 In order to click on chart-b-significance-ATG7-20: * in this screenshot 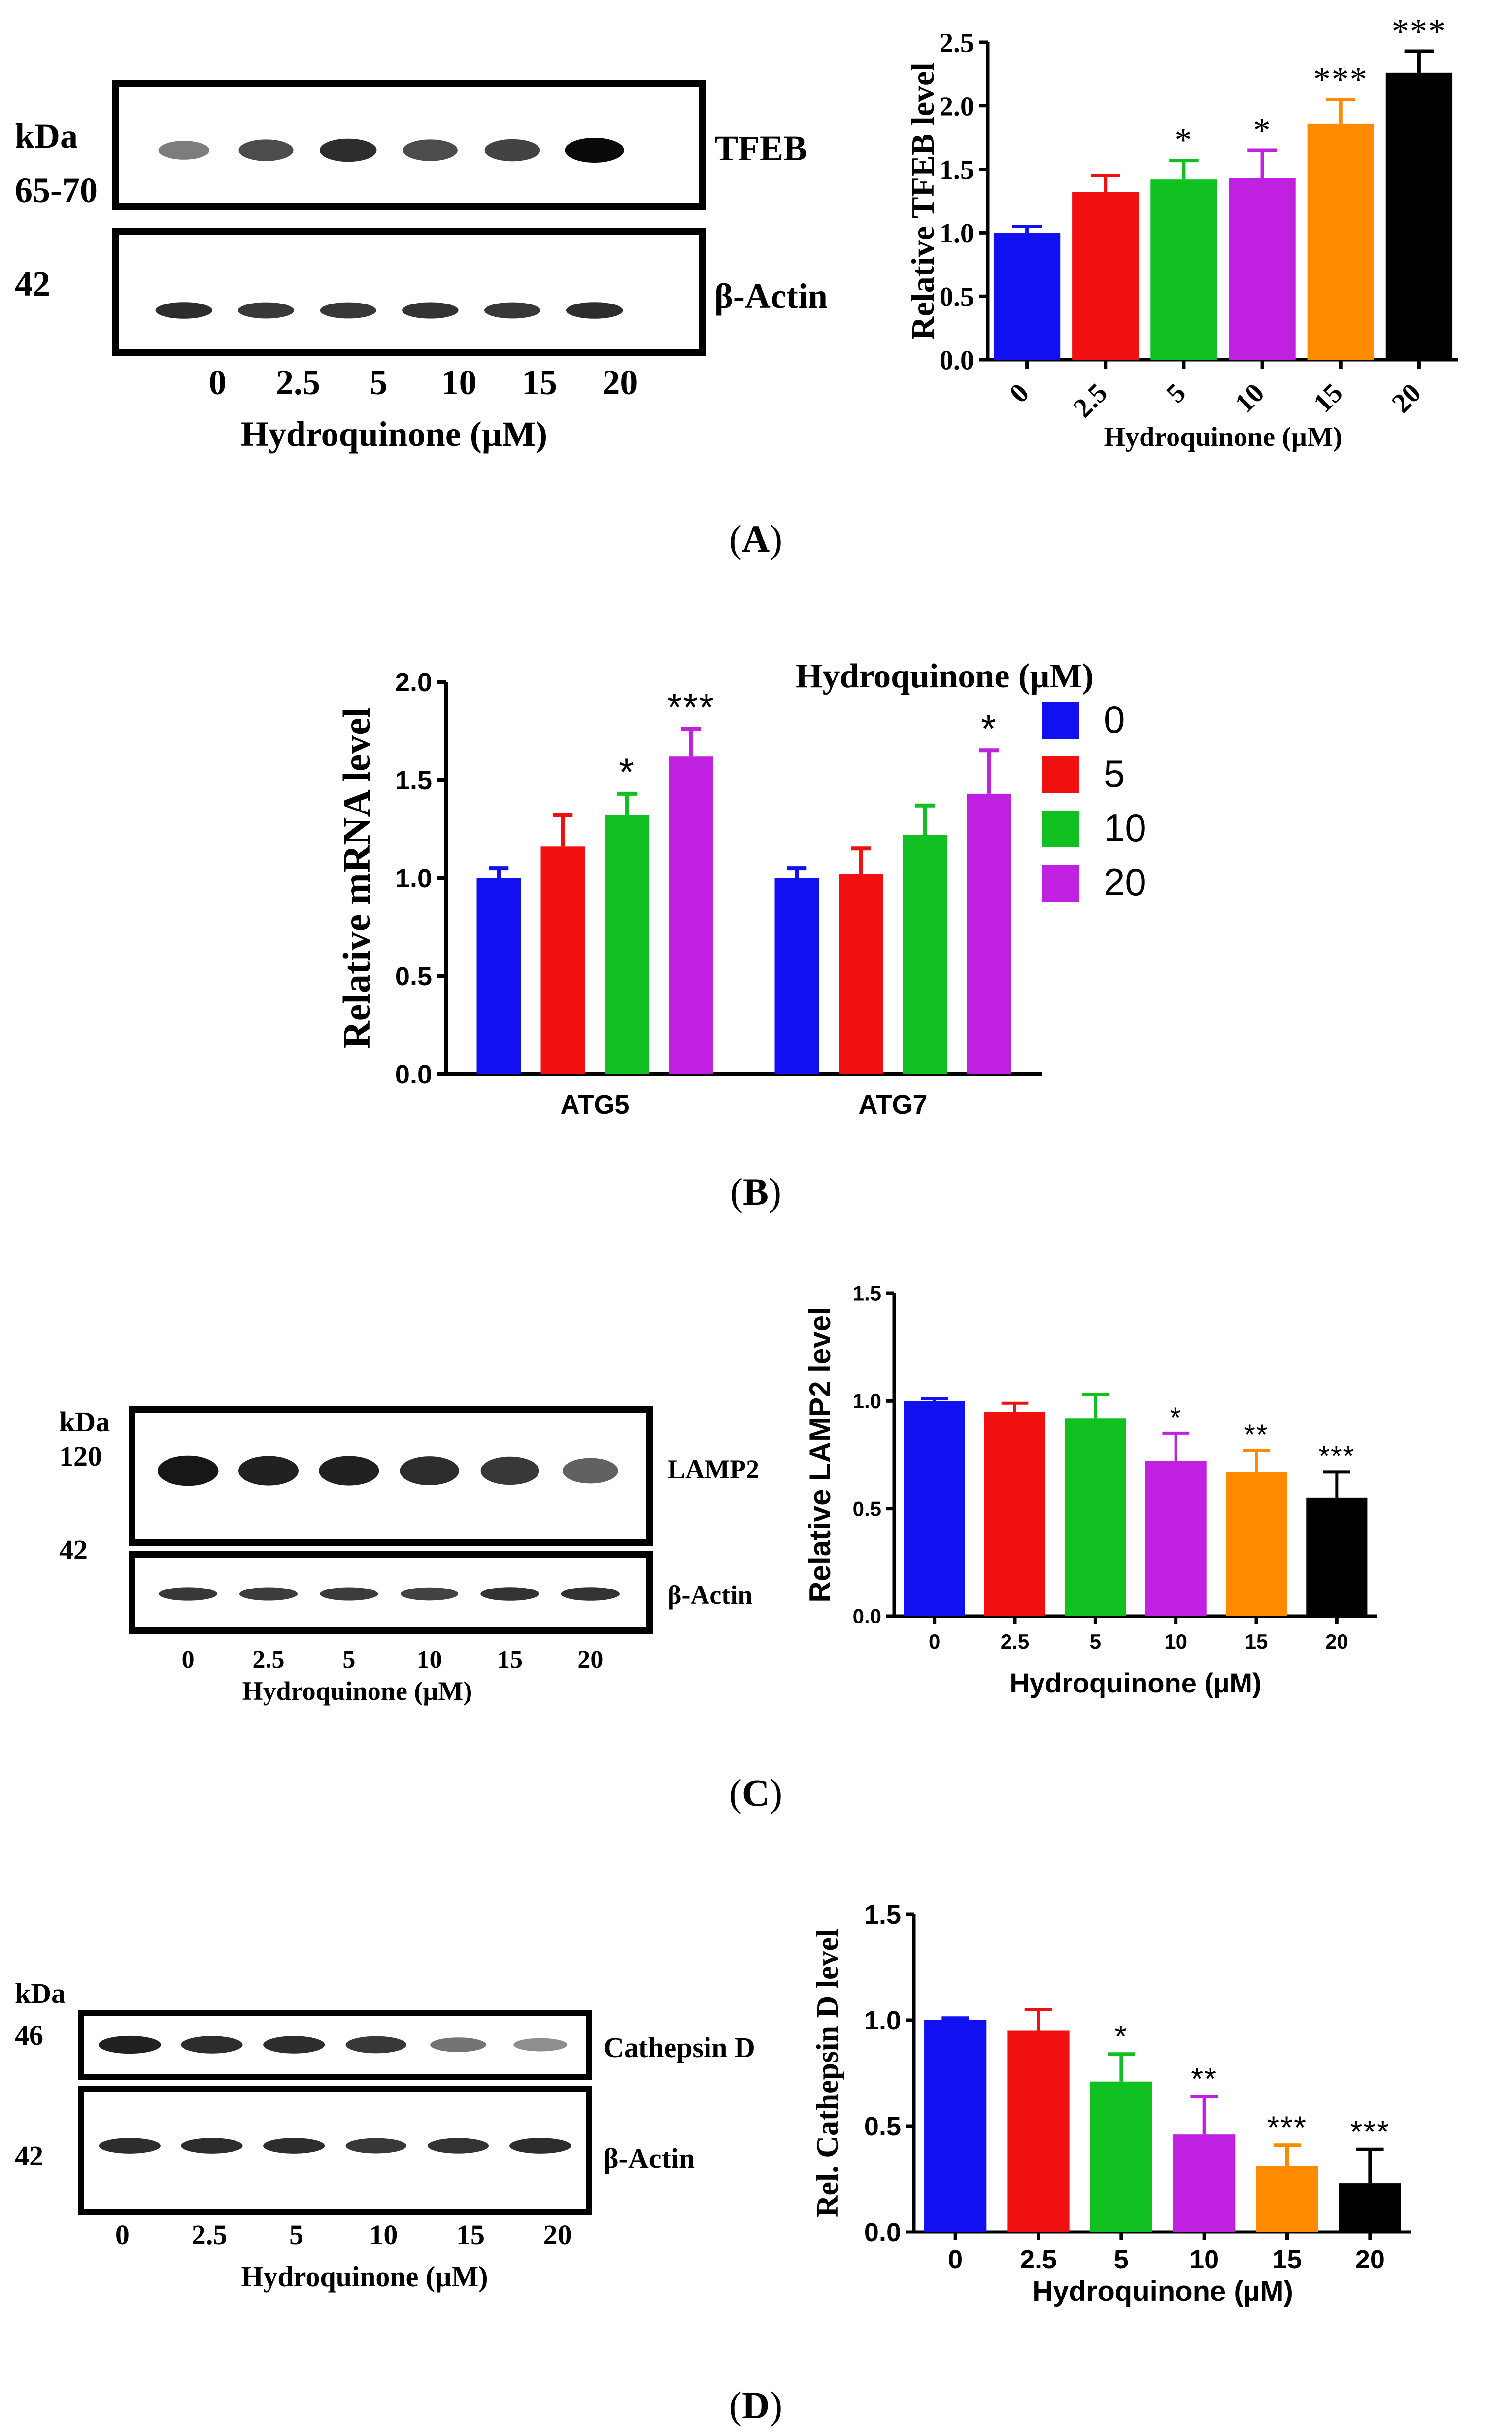, I will do `click(989, 728)`.